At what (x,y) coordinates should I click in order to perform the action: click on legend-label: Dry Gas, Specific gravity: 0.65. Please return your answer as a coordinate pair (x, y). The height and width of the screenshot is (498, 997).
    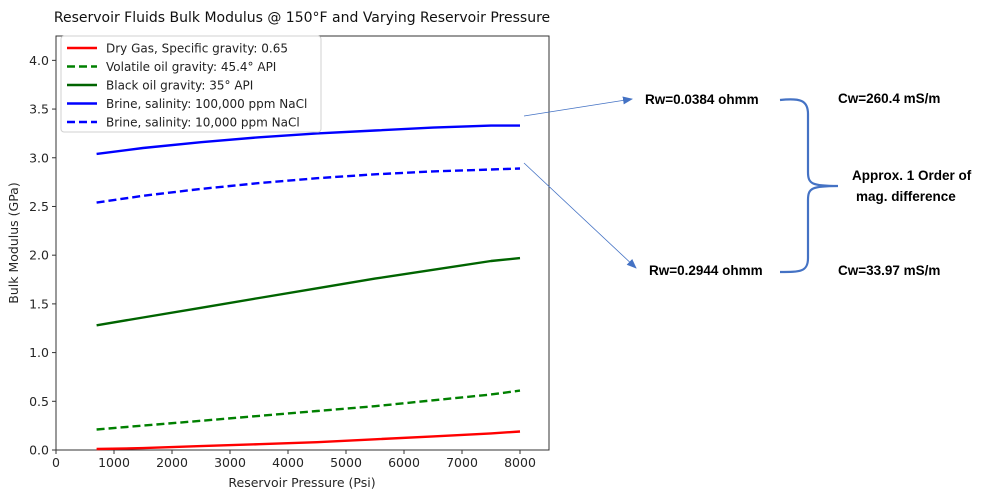
    Looking at the image, I should click on (197, 49).